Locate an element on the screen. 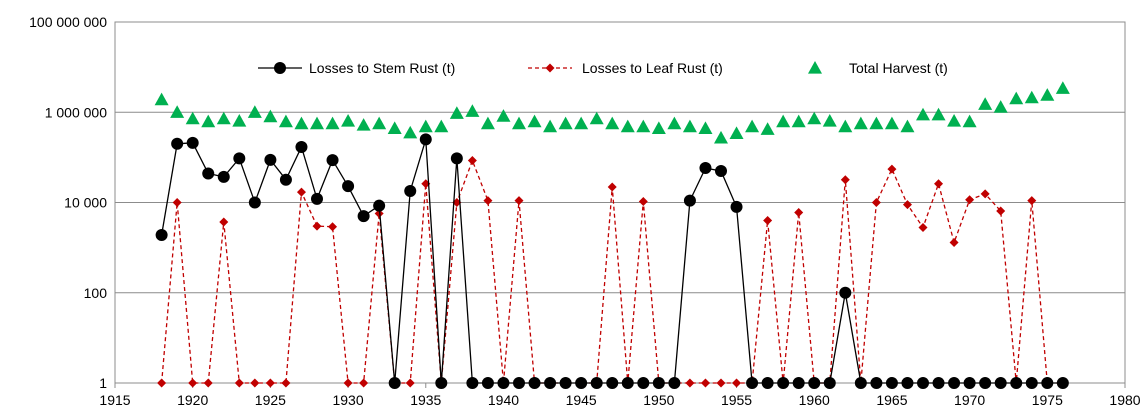 Image resolution: width=1143 pixels, height=419 pixels. x-tick-label: 1950 is located at coordinates (658, 400).